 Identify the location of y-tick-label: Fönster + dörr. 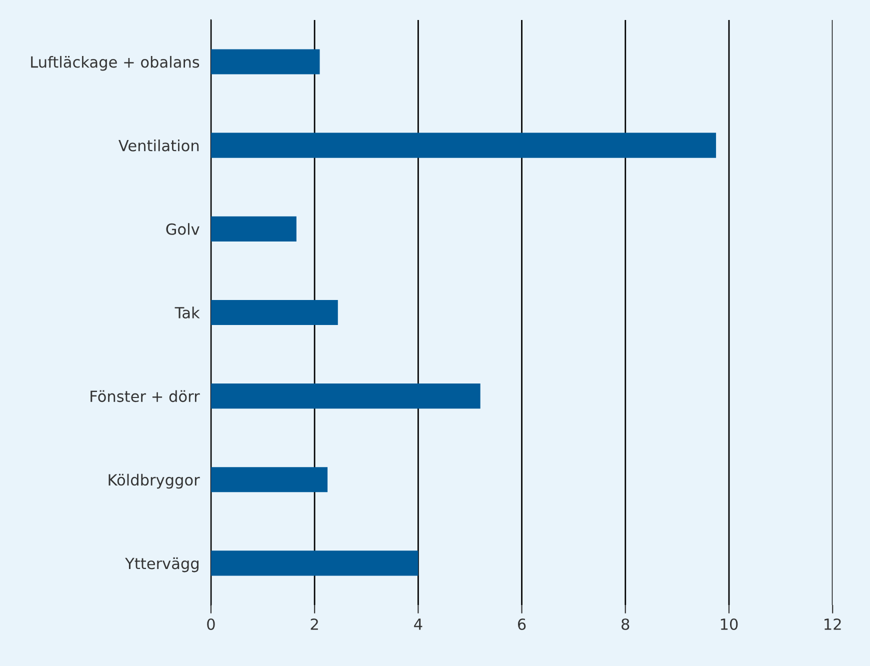
(145, 396).